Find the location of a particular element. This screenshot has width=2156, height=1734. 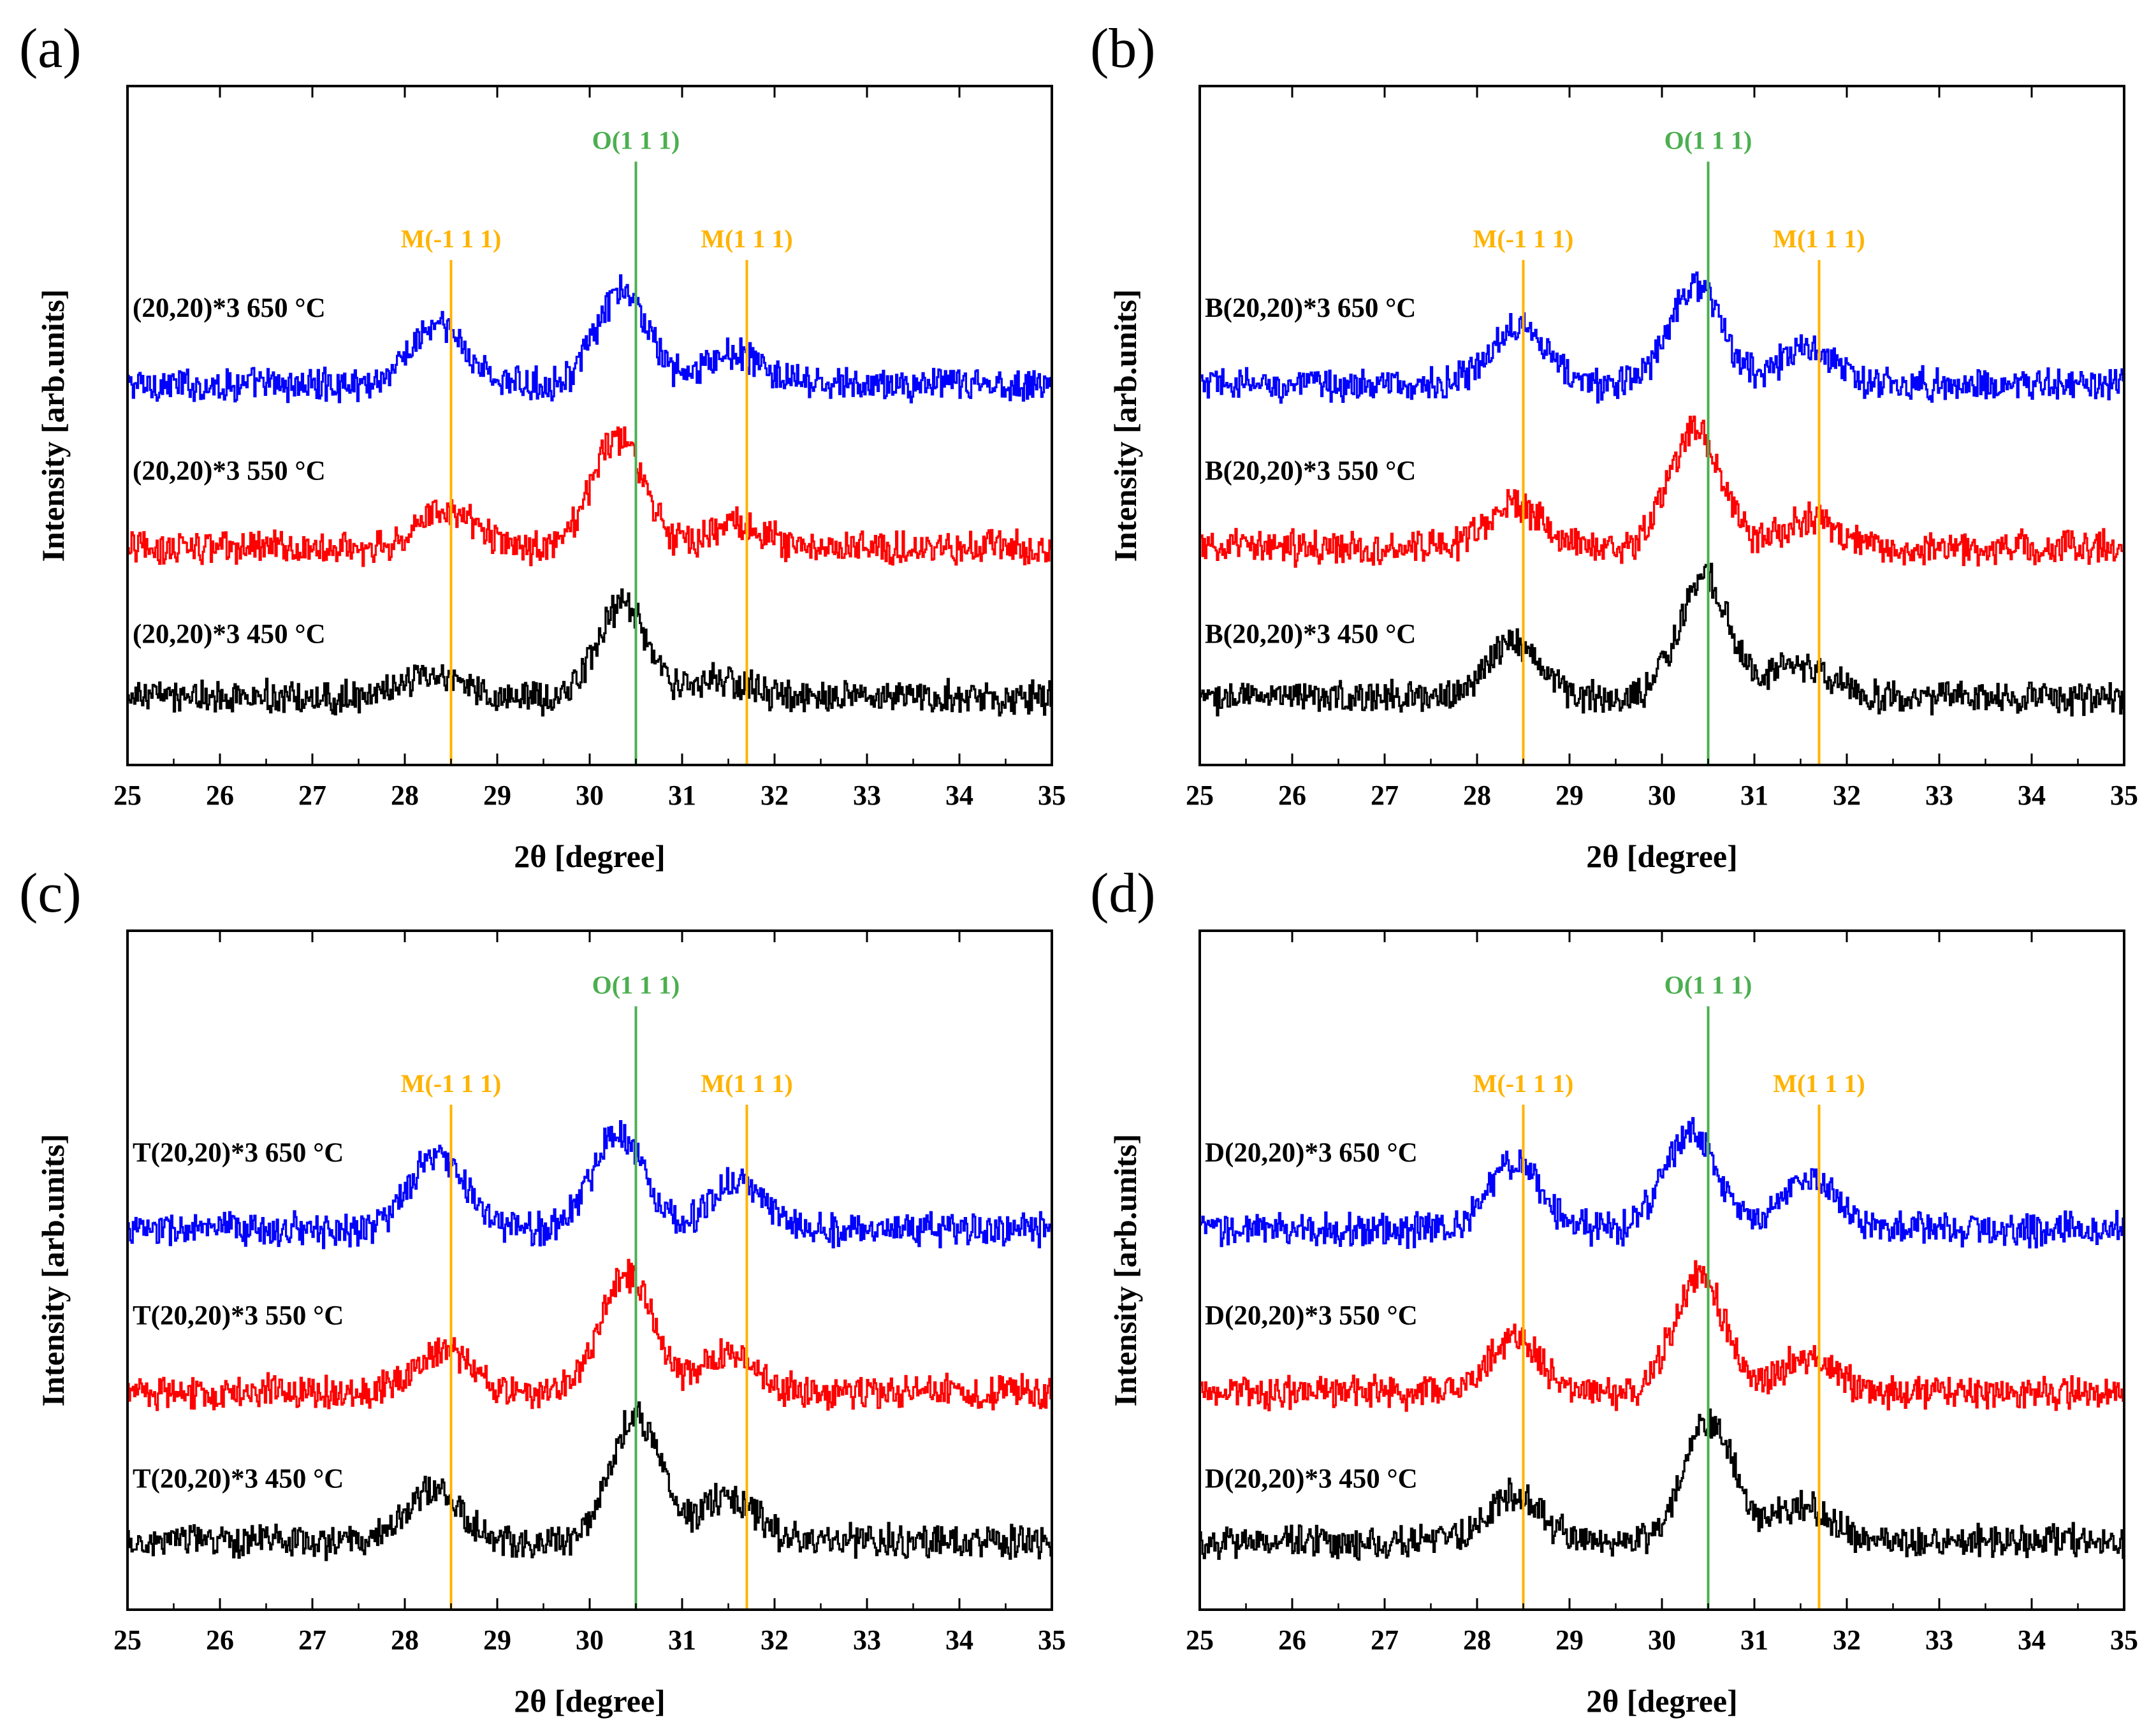

series-label: D(20,20)*3 650 °C is located at coordinates (1311, 1153).